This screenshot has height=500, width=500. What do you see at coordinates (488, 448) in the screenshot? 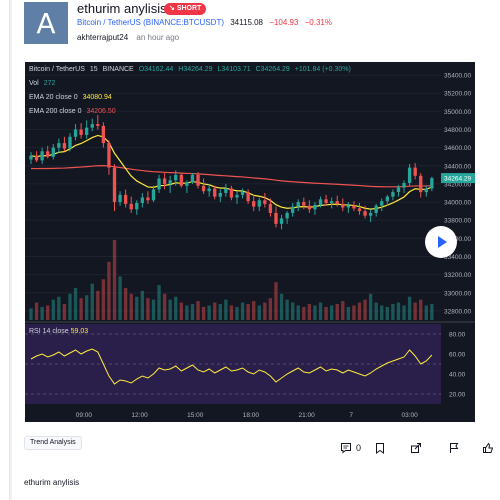
I see `like-button` at bounding box center [488, 448].